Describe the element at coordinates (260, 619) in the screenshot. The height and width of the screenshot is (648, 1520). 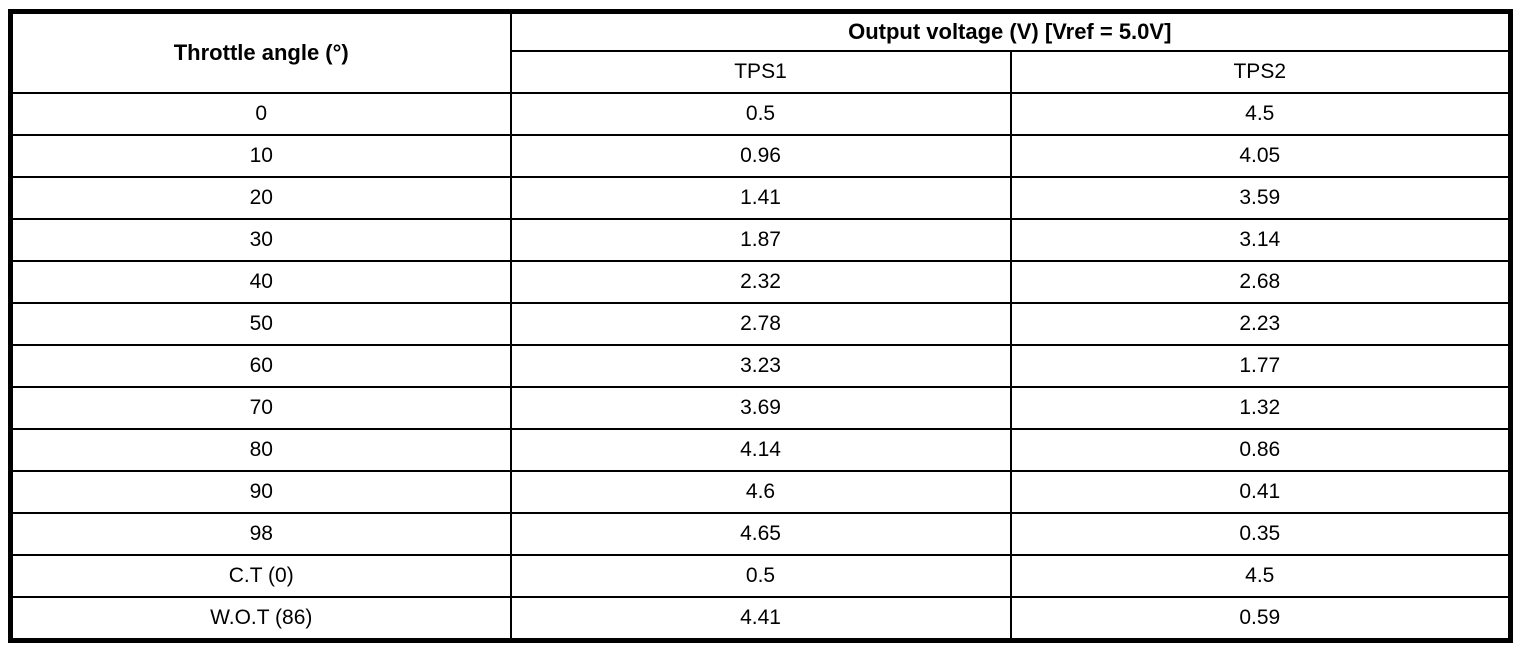
I see `angle-cell: W.O.T (86)` at that location.